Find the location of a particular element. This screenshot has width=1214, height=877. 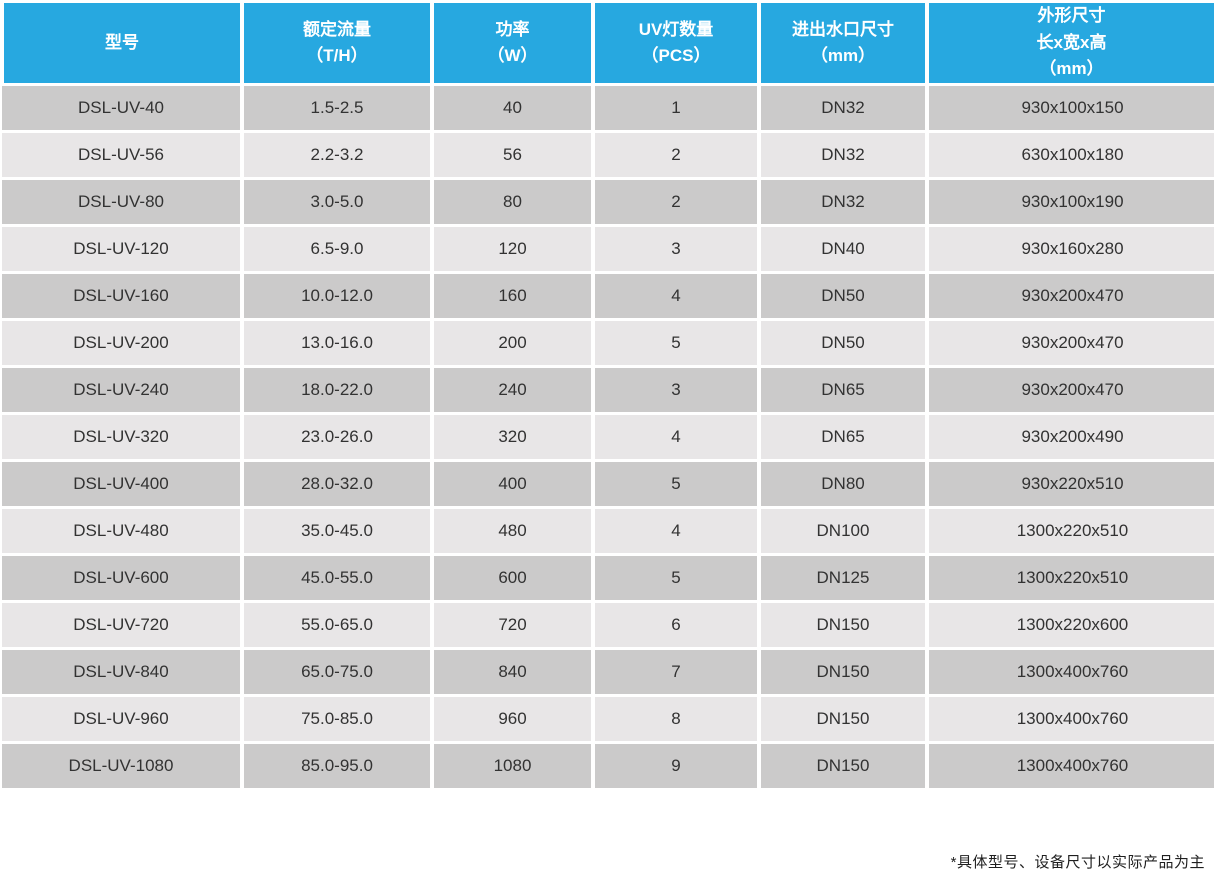

cell-rated-flow: 28.0-32.0 is located at coordinates (337, 484).